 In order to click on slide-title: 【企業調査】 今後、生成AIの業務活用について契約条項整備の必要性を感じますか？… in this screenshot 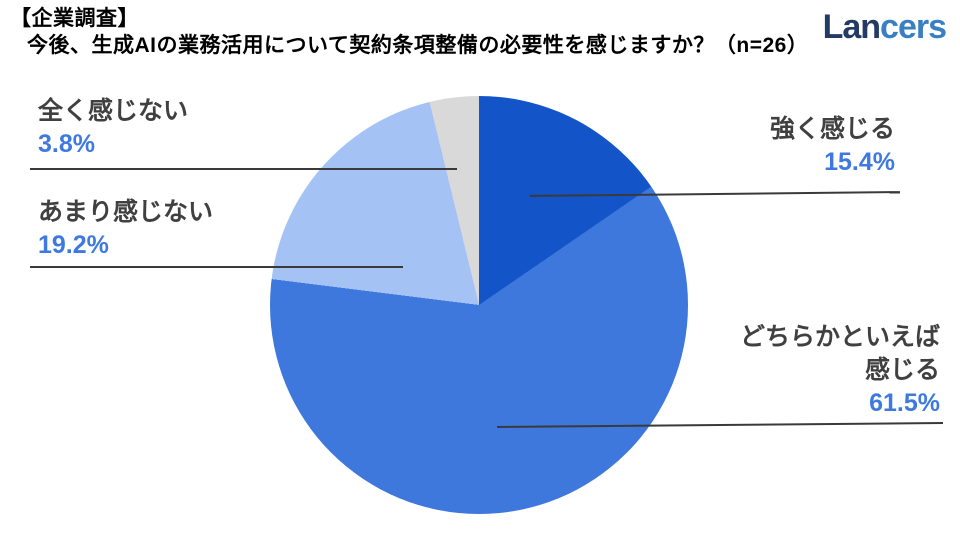, I will do `click(409, 32)`.